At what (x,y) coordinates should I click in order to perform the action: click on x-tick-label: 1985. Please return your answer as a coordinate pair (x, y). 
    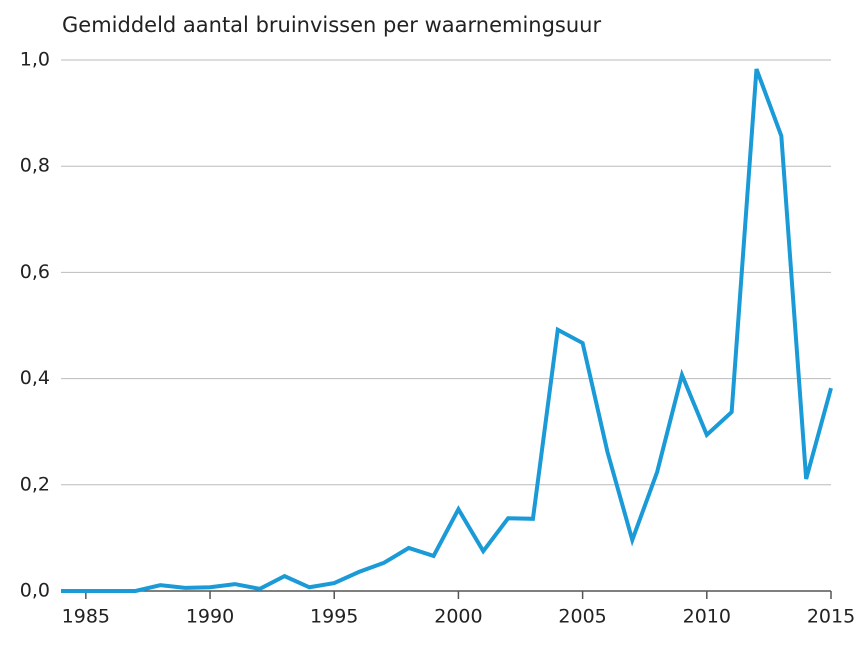
    Looking at the image, I should click on (86, 617).